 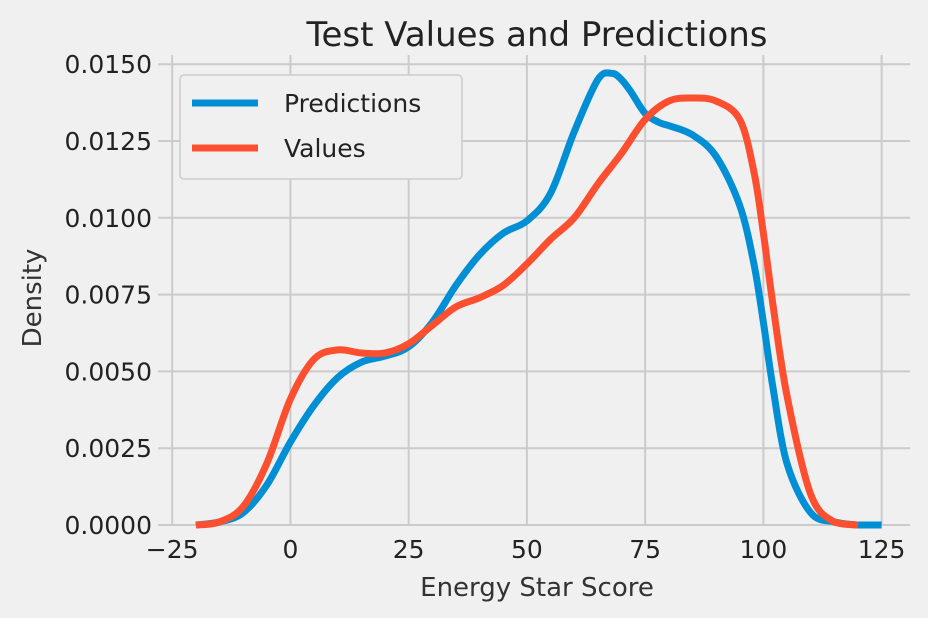 What do you see at coordinates (527, 549) in the screenshot?
I see `x-tick-label: 50` at bounding box center [527, 549].